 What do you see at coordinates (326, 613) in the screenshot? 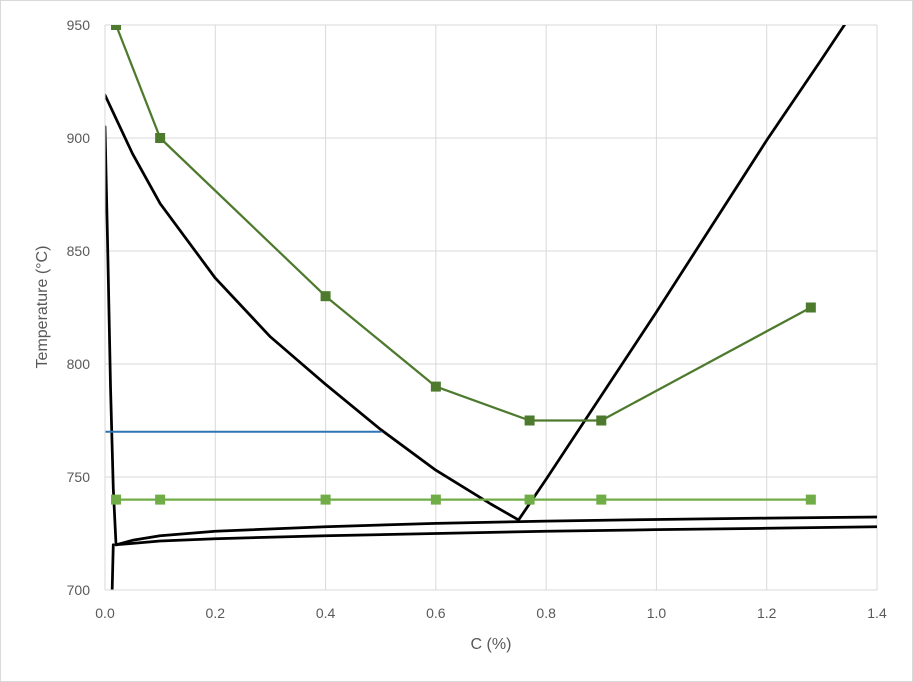
I see `x-tick-label: 0.4` at bounding box center [326, 613].